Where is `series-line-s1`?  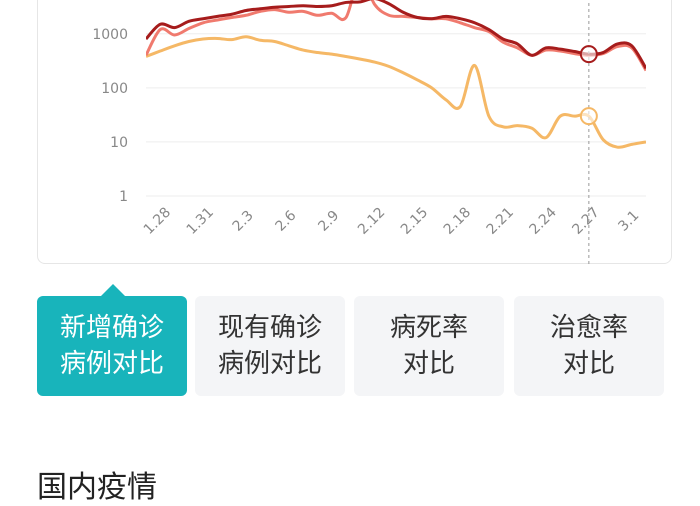
series-line-s1 is located at coordinates (396, 35).